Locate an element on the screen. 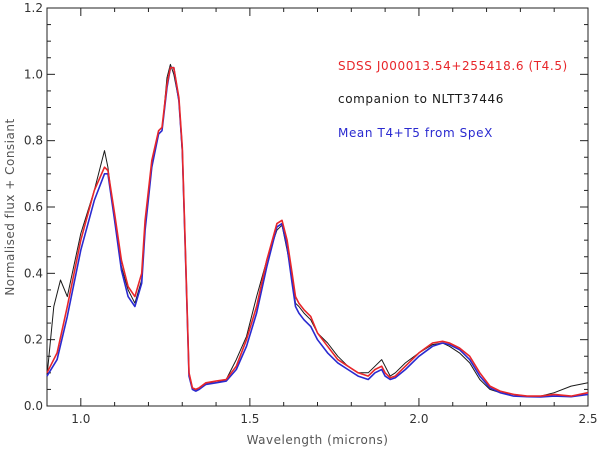  y-tick-label: 1.2 is located at coordinates (33, 8).